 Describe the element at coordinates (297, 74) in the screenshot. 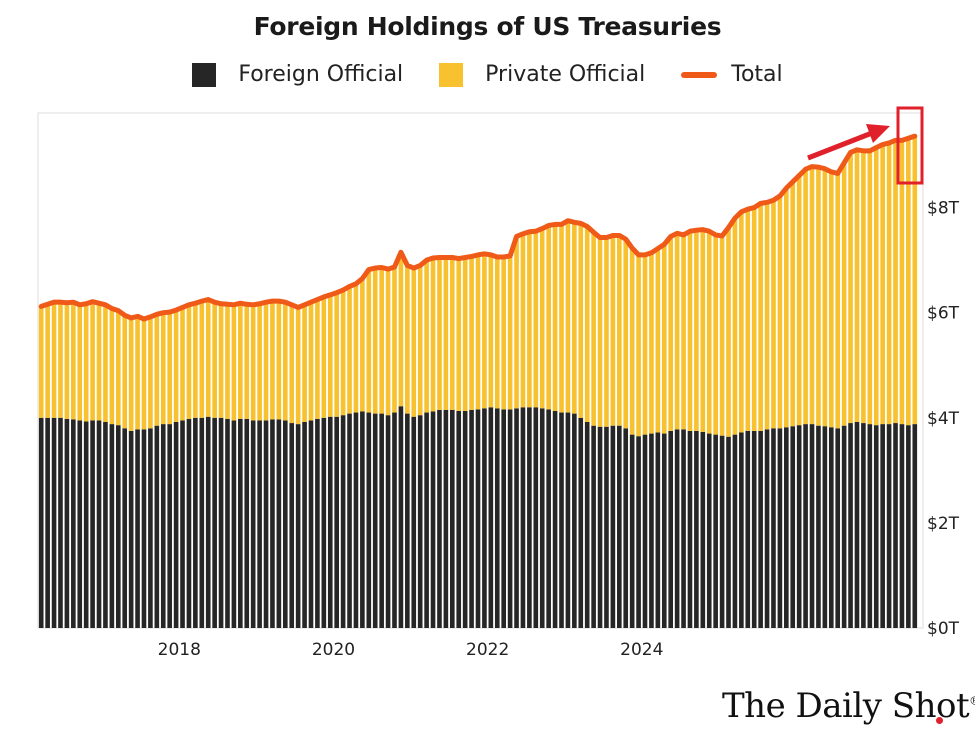

I see `legend-item-foreign-official: Foreign Official` at that location.